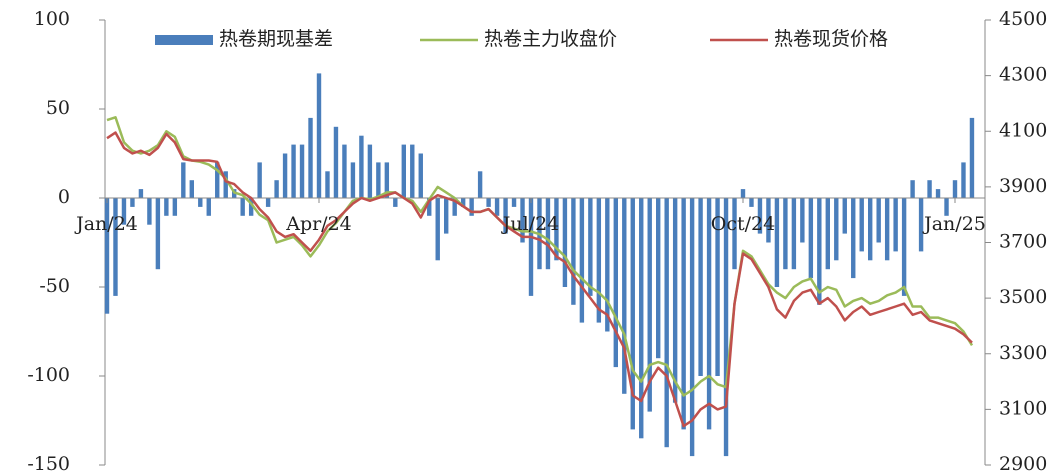 The image size is (1059, 472). Describe the element at coordinates (1023, 408) in the screenshot. I see `y2-tick-label: 3100` at that location.